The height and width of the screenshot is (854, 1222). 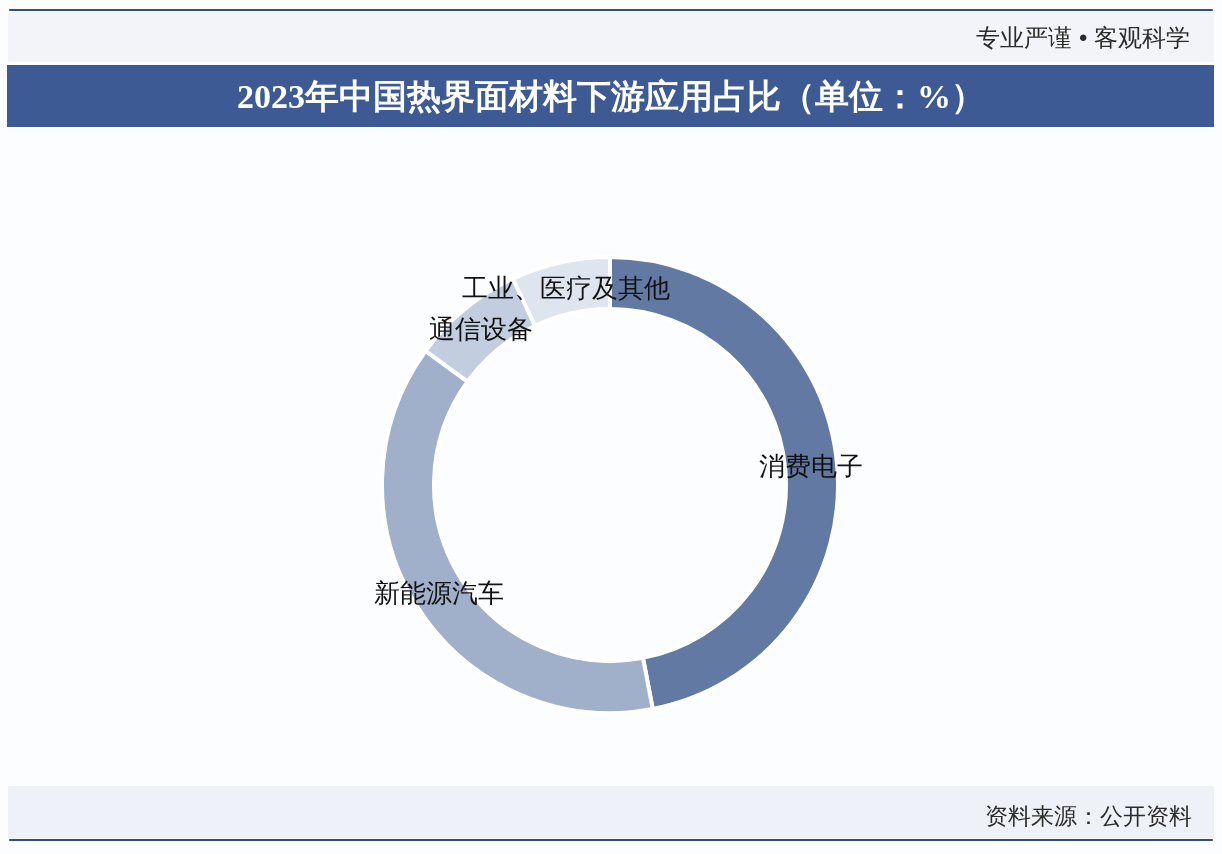 I want to click on text: 资料来源：公开资料, so click(x=1088, y=816).